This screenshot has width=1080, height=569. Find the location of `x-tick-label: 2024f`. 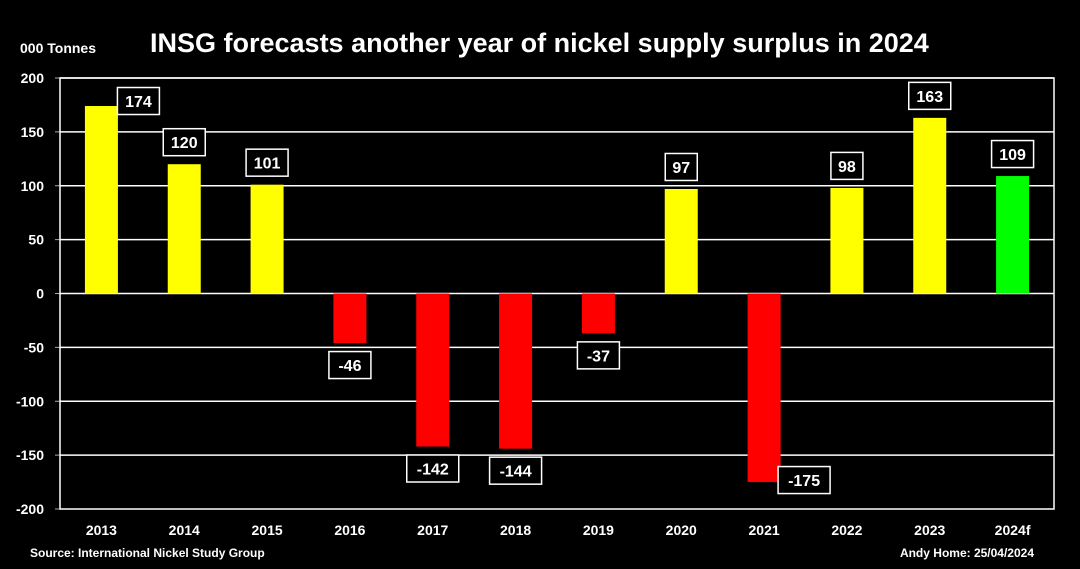

x-tick-label: 2024f is located at coordinates (1013, 530).